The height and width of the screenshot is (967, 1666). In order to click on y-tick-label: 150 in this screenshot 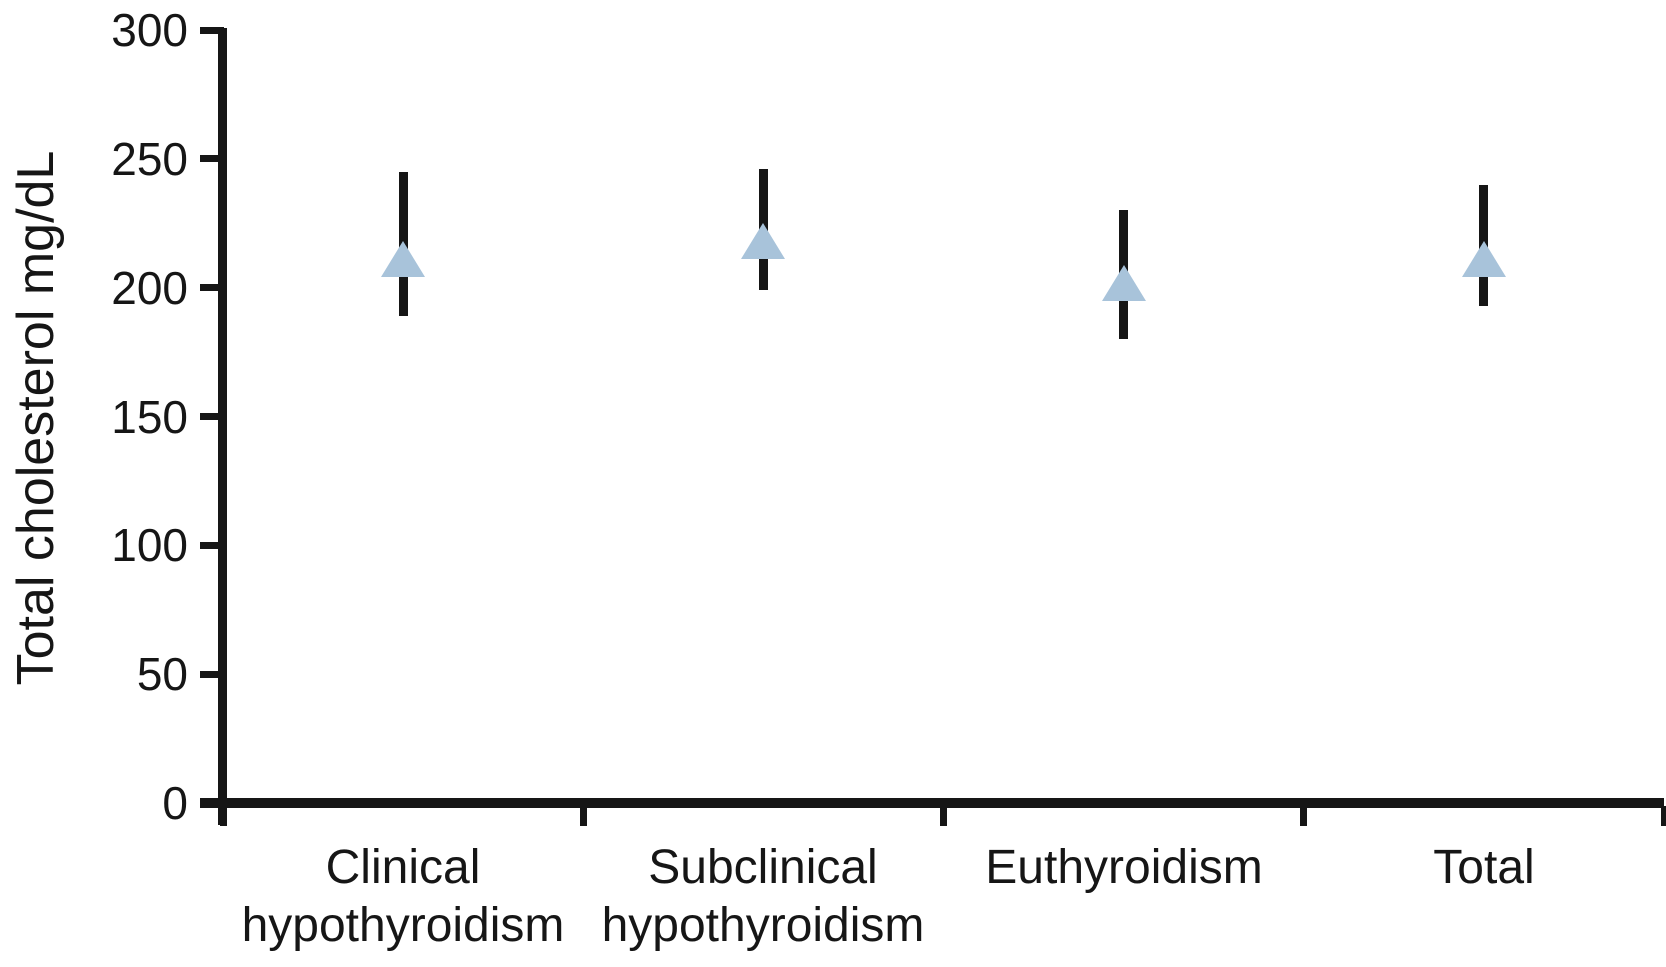, I will do `click(149, 417)`.